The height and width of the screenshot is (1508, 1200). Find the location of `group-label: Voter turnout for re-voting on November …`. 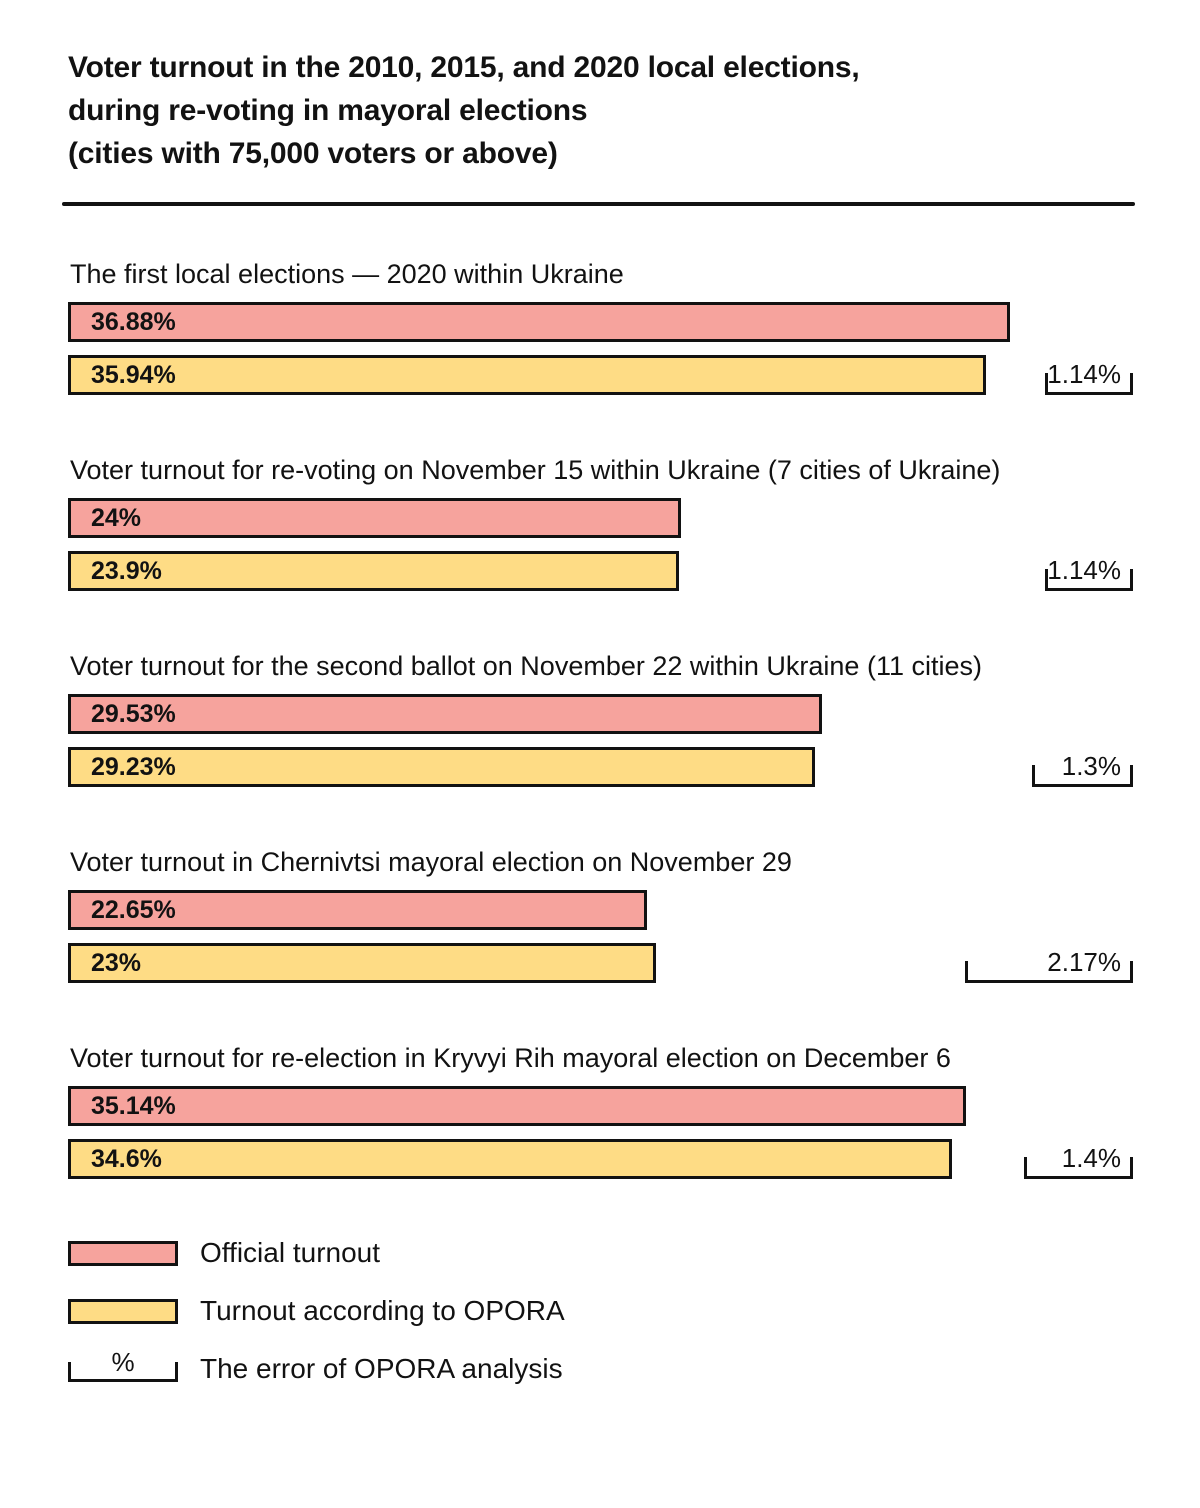

group-label: Voter turnout for re-voting on November … is located at coordinates (535, 470).